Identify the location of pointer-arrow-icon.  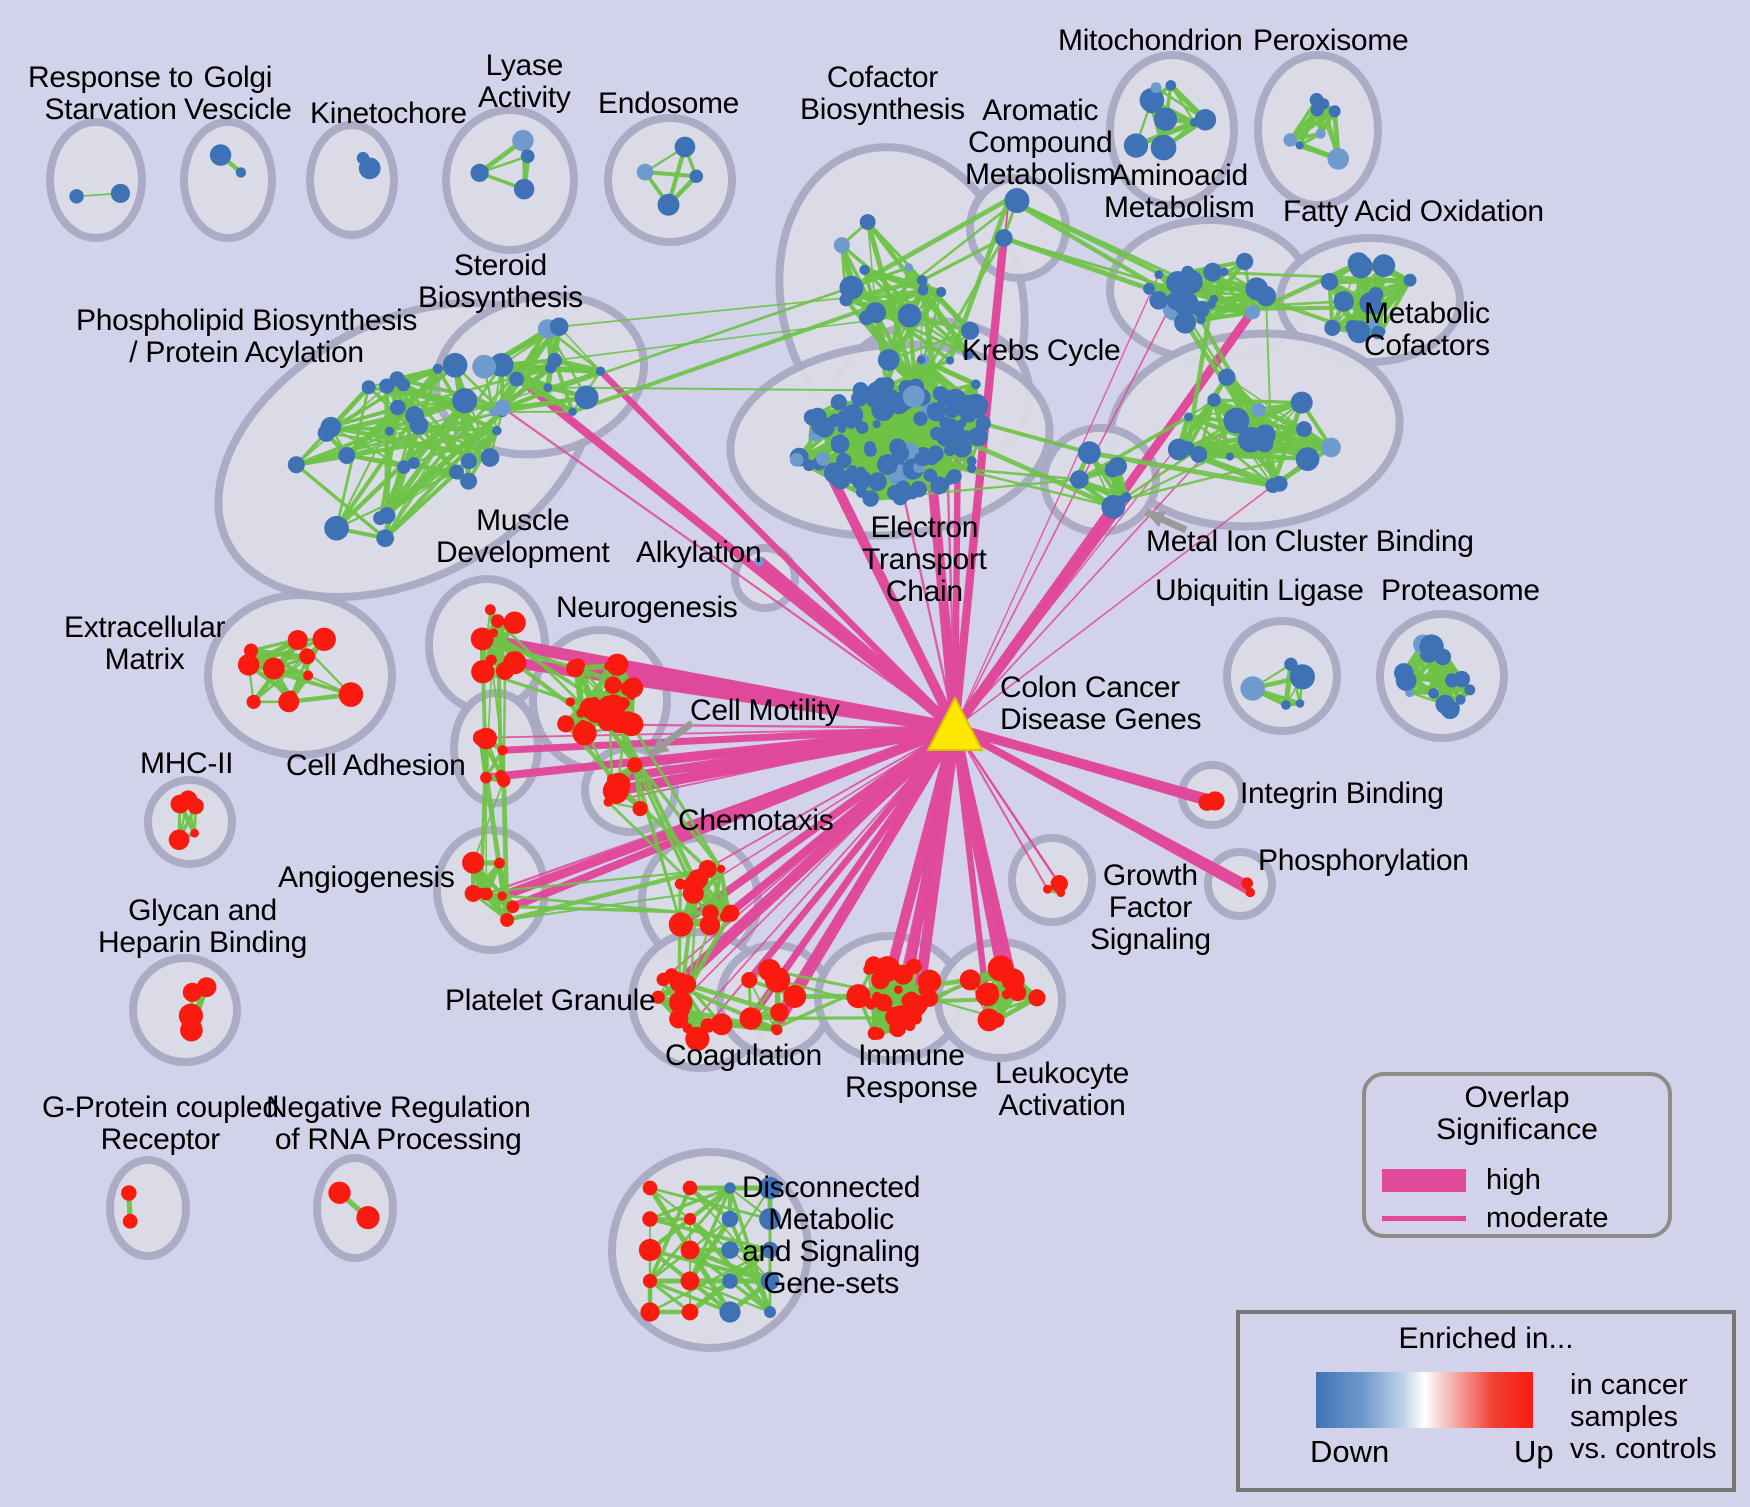
(1166, 521).